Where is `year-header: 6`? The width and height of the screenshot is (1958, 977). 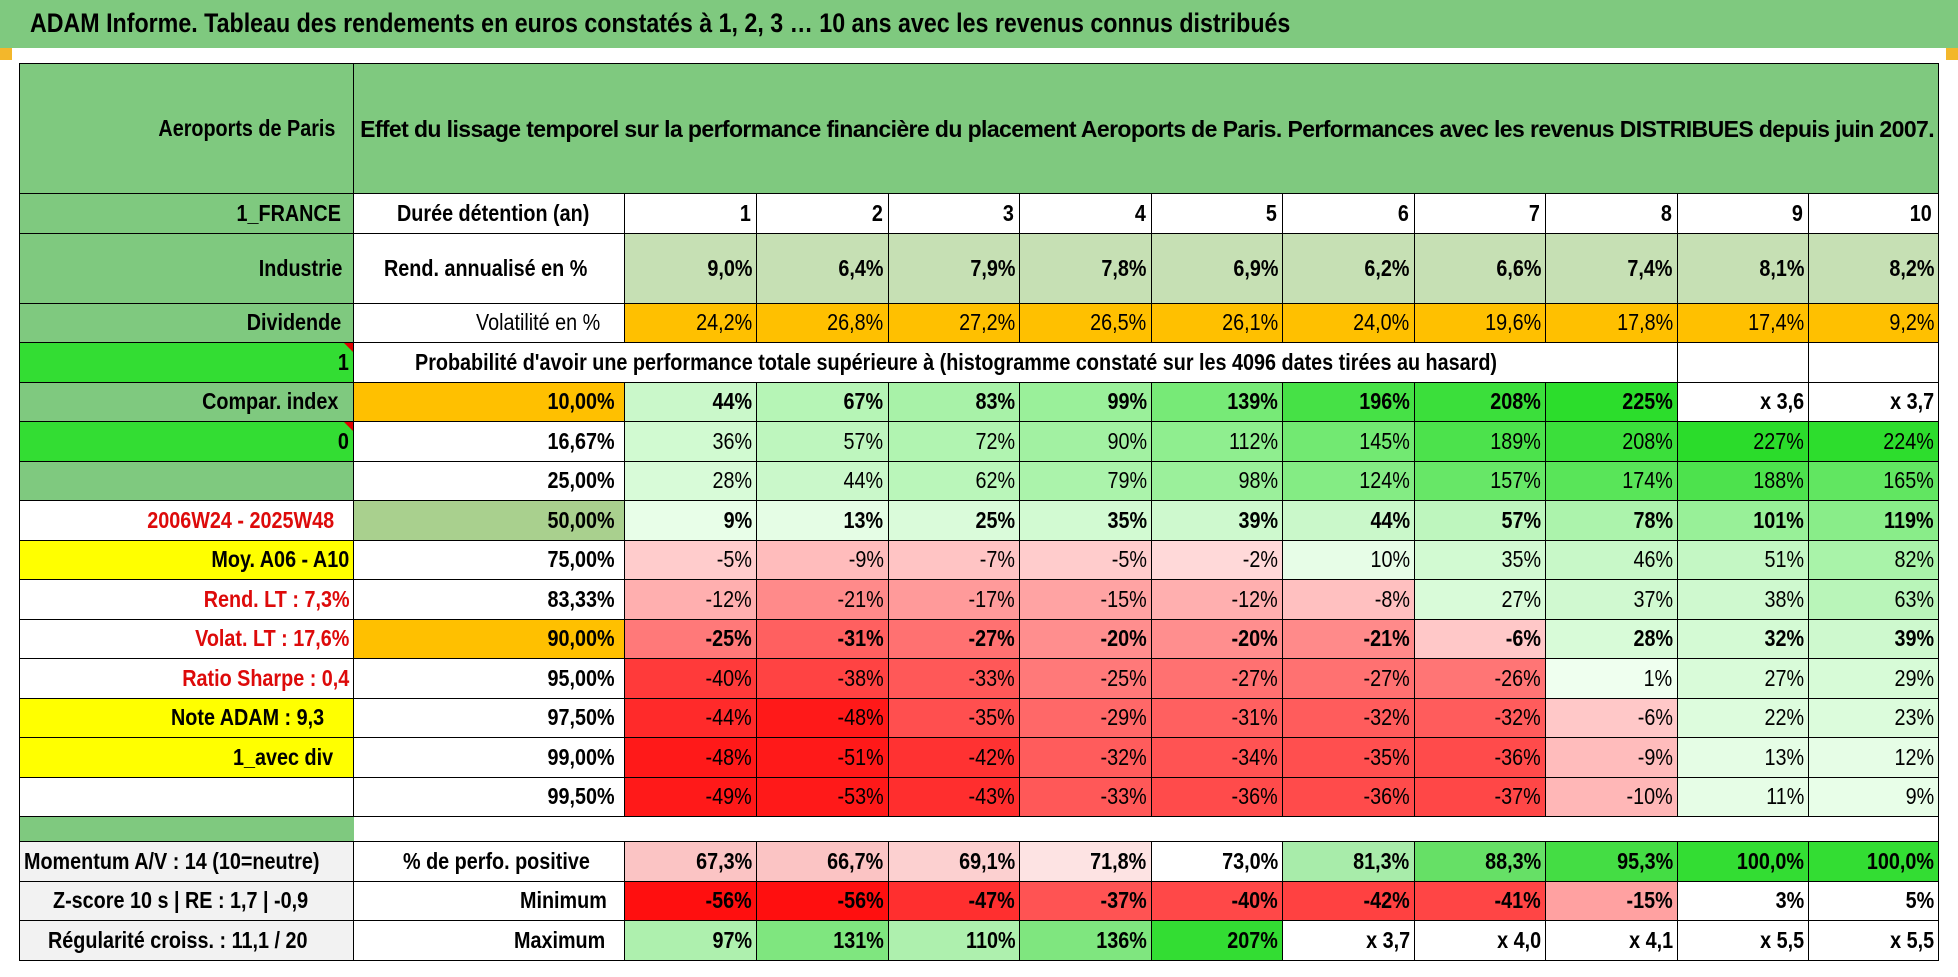
year-header: 6 is located at coordinates (1348, 213).